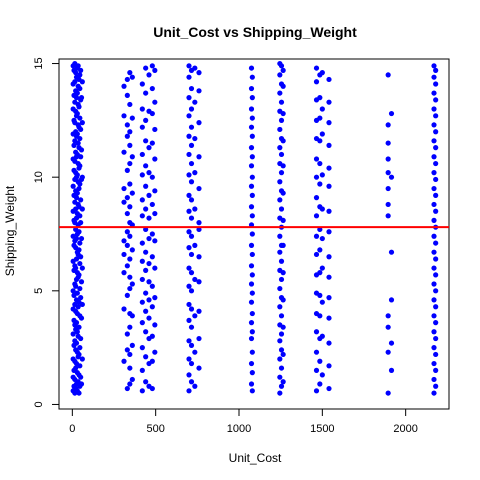 This screenshot has height=480, width=480. I want to click on y-tick-label: 5, so click(39, 291).